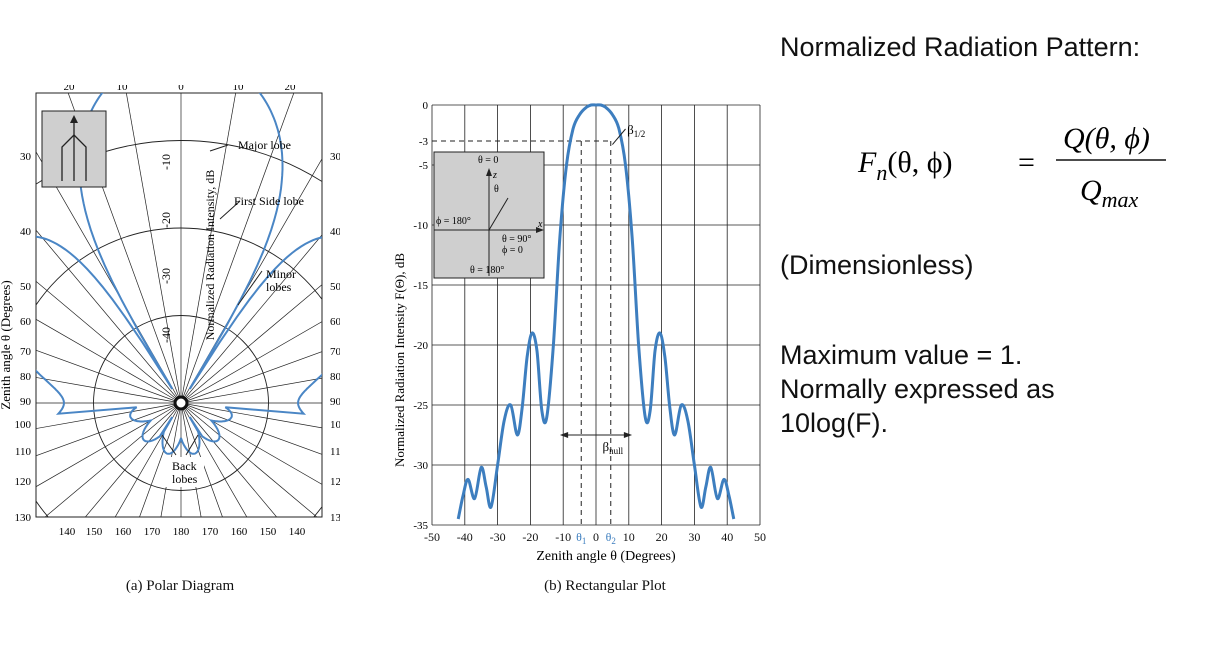  What do you see at coordinates (26, 402) in the screenshot?
I see `polar-left-tick: 90` at bounding box center [26, 402].